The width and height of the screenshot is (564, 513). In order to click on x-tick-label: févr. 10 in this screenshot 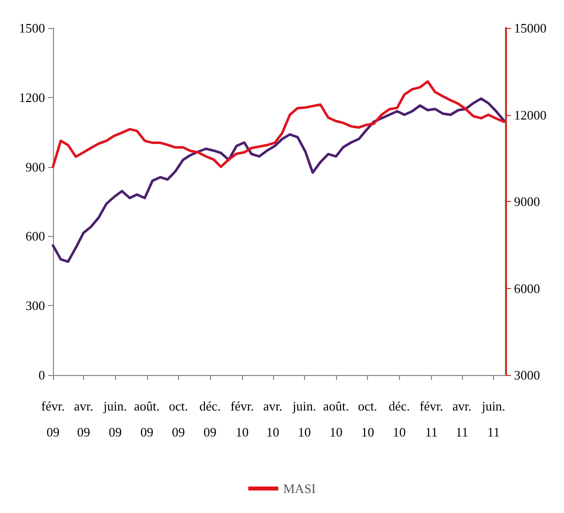, I will do `click(242, 419)`.